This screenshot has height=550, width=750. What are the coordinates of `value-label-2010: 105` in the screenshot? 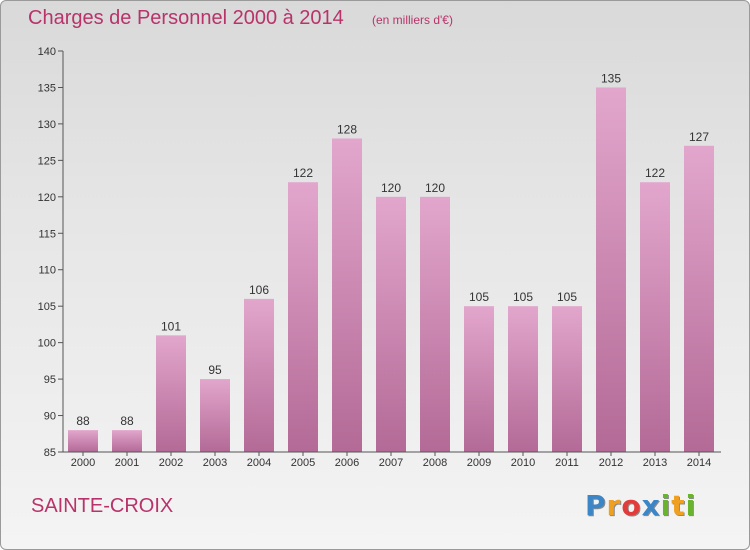 It's located at (523, 297).